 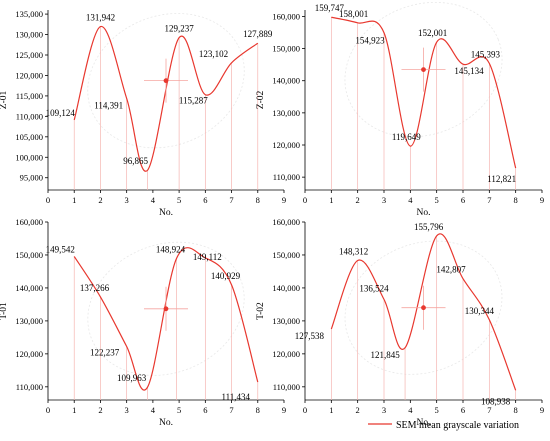 What do you see at coordinates (207, 257) in the screenshot?
I see `data-label: 149,112` at bounding box center [207, 257].